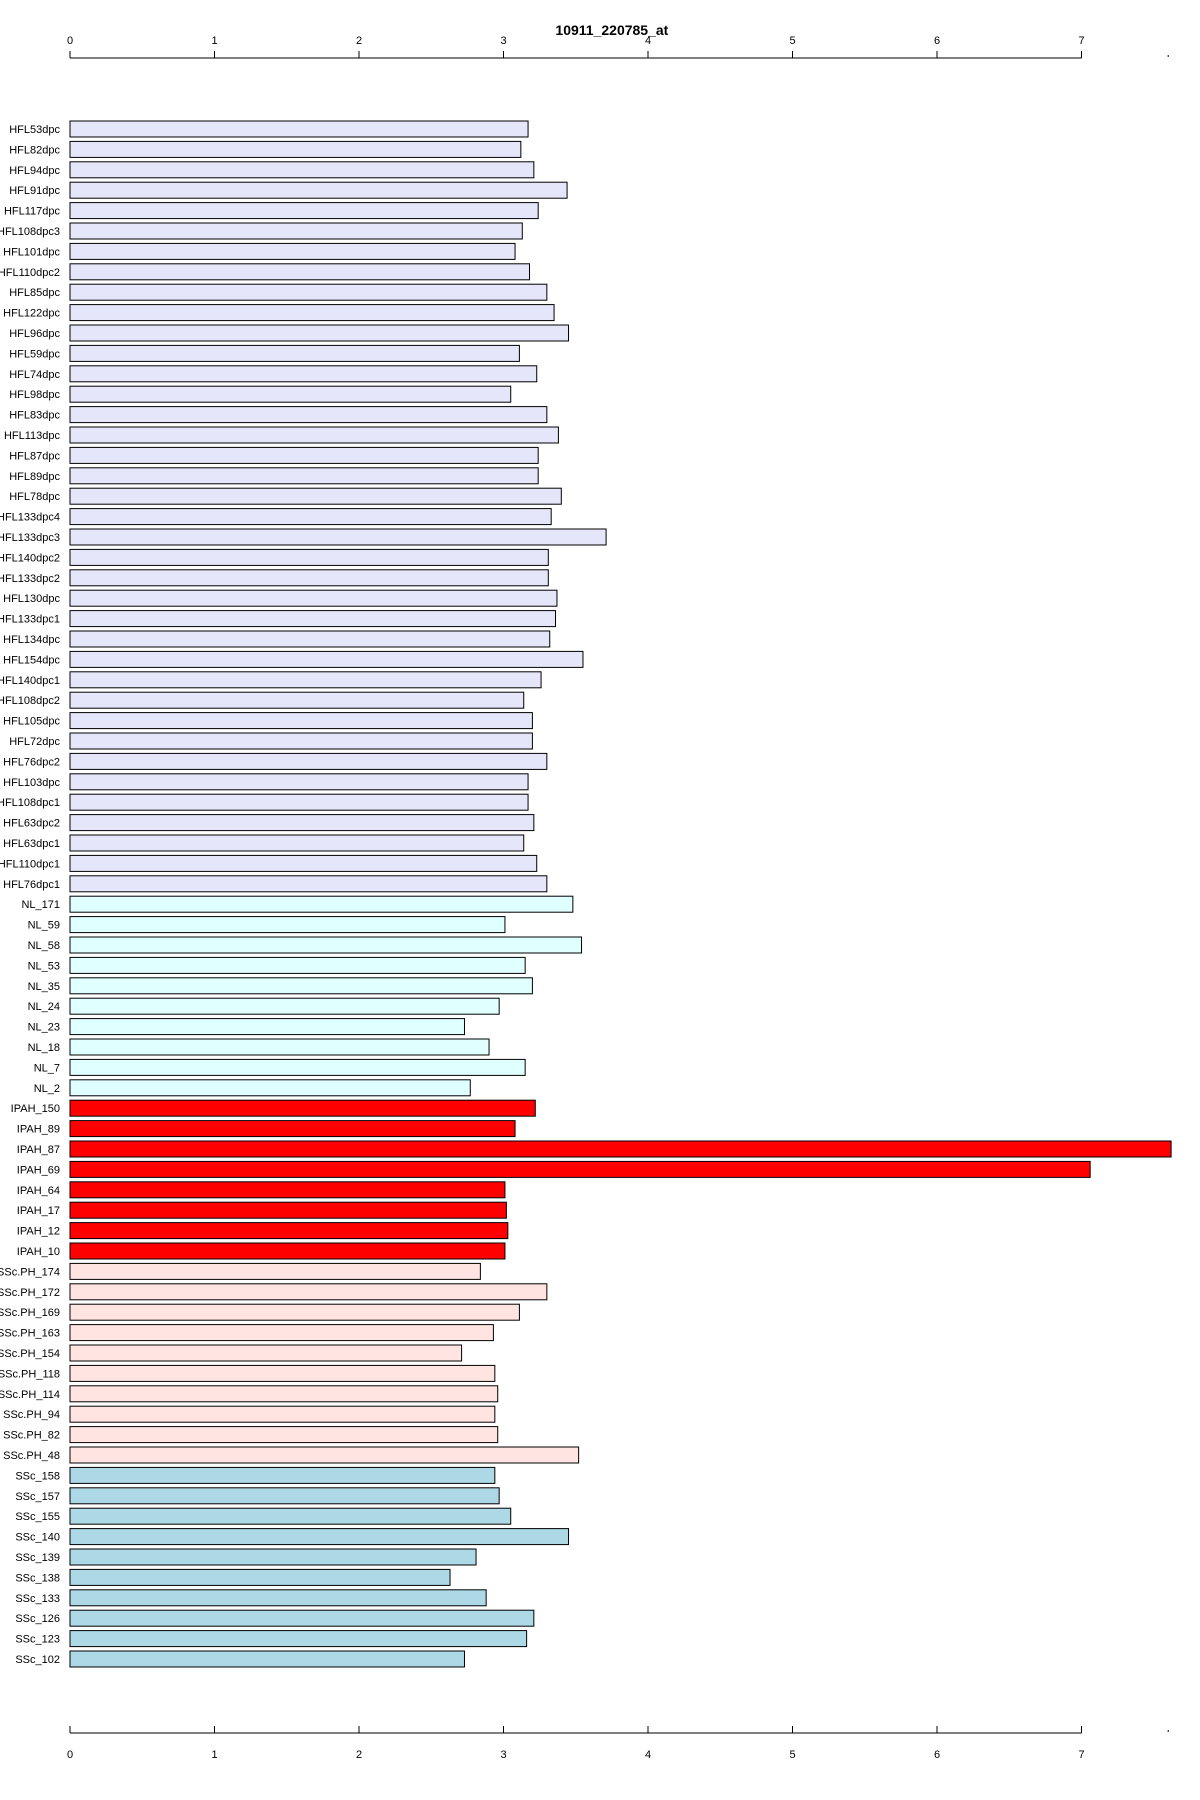 This screenshot has width=1200, height=1800. What do you see at coordinates (359, 1755) in the screenshot?
I see `tick-label: 2` at bounding box center [359, 1755].